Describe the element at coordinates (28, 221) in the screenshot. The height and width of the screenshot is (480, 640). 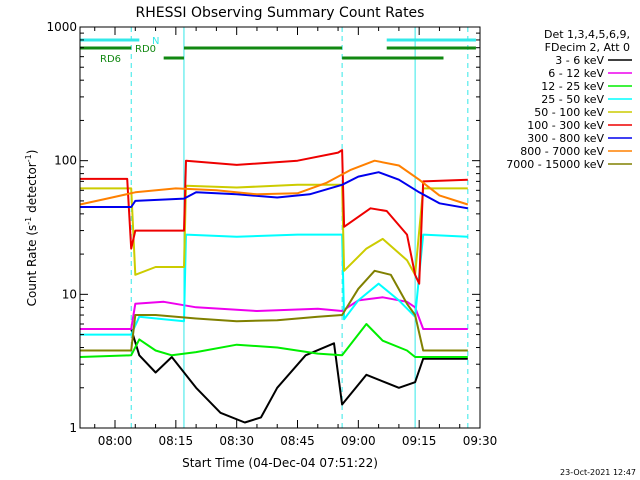
I see `y-axis-label-sup1: -1` at that location.